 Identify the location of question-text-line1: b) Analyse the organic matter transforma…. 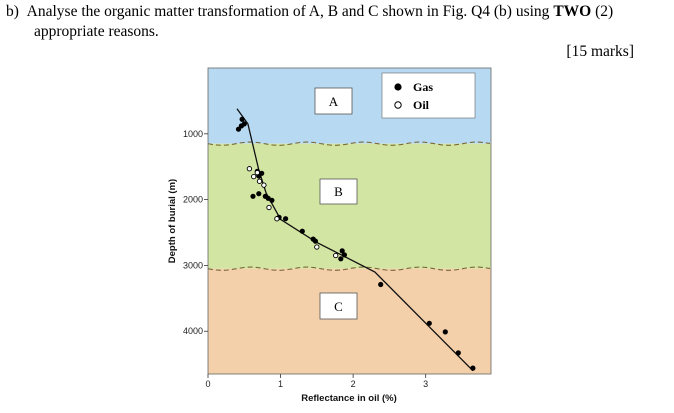
(309, 12).